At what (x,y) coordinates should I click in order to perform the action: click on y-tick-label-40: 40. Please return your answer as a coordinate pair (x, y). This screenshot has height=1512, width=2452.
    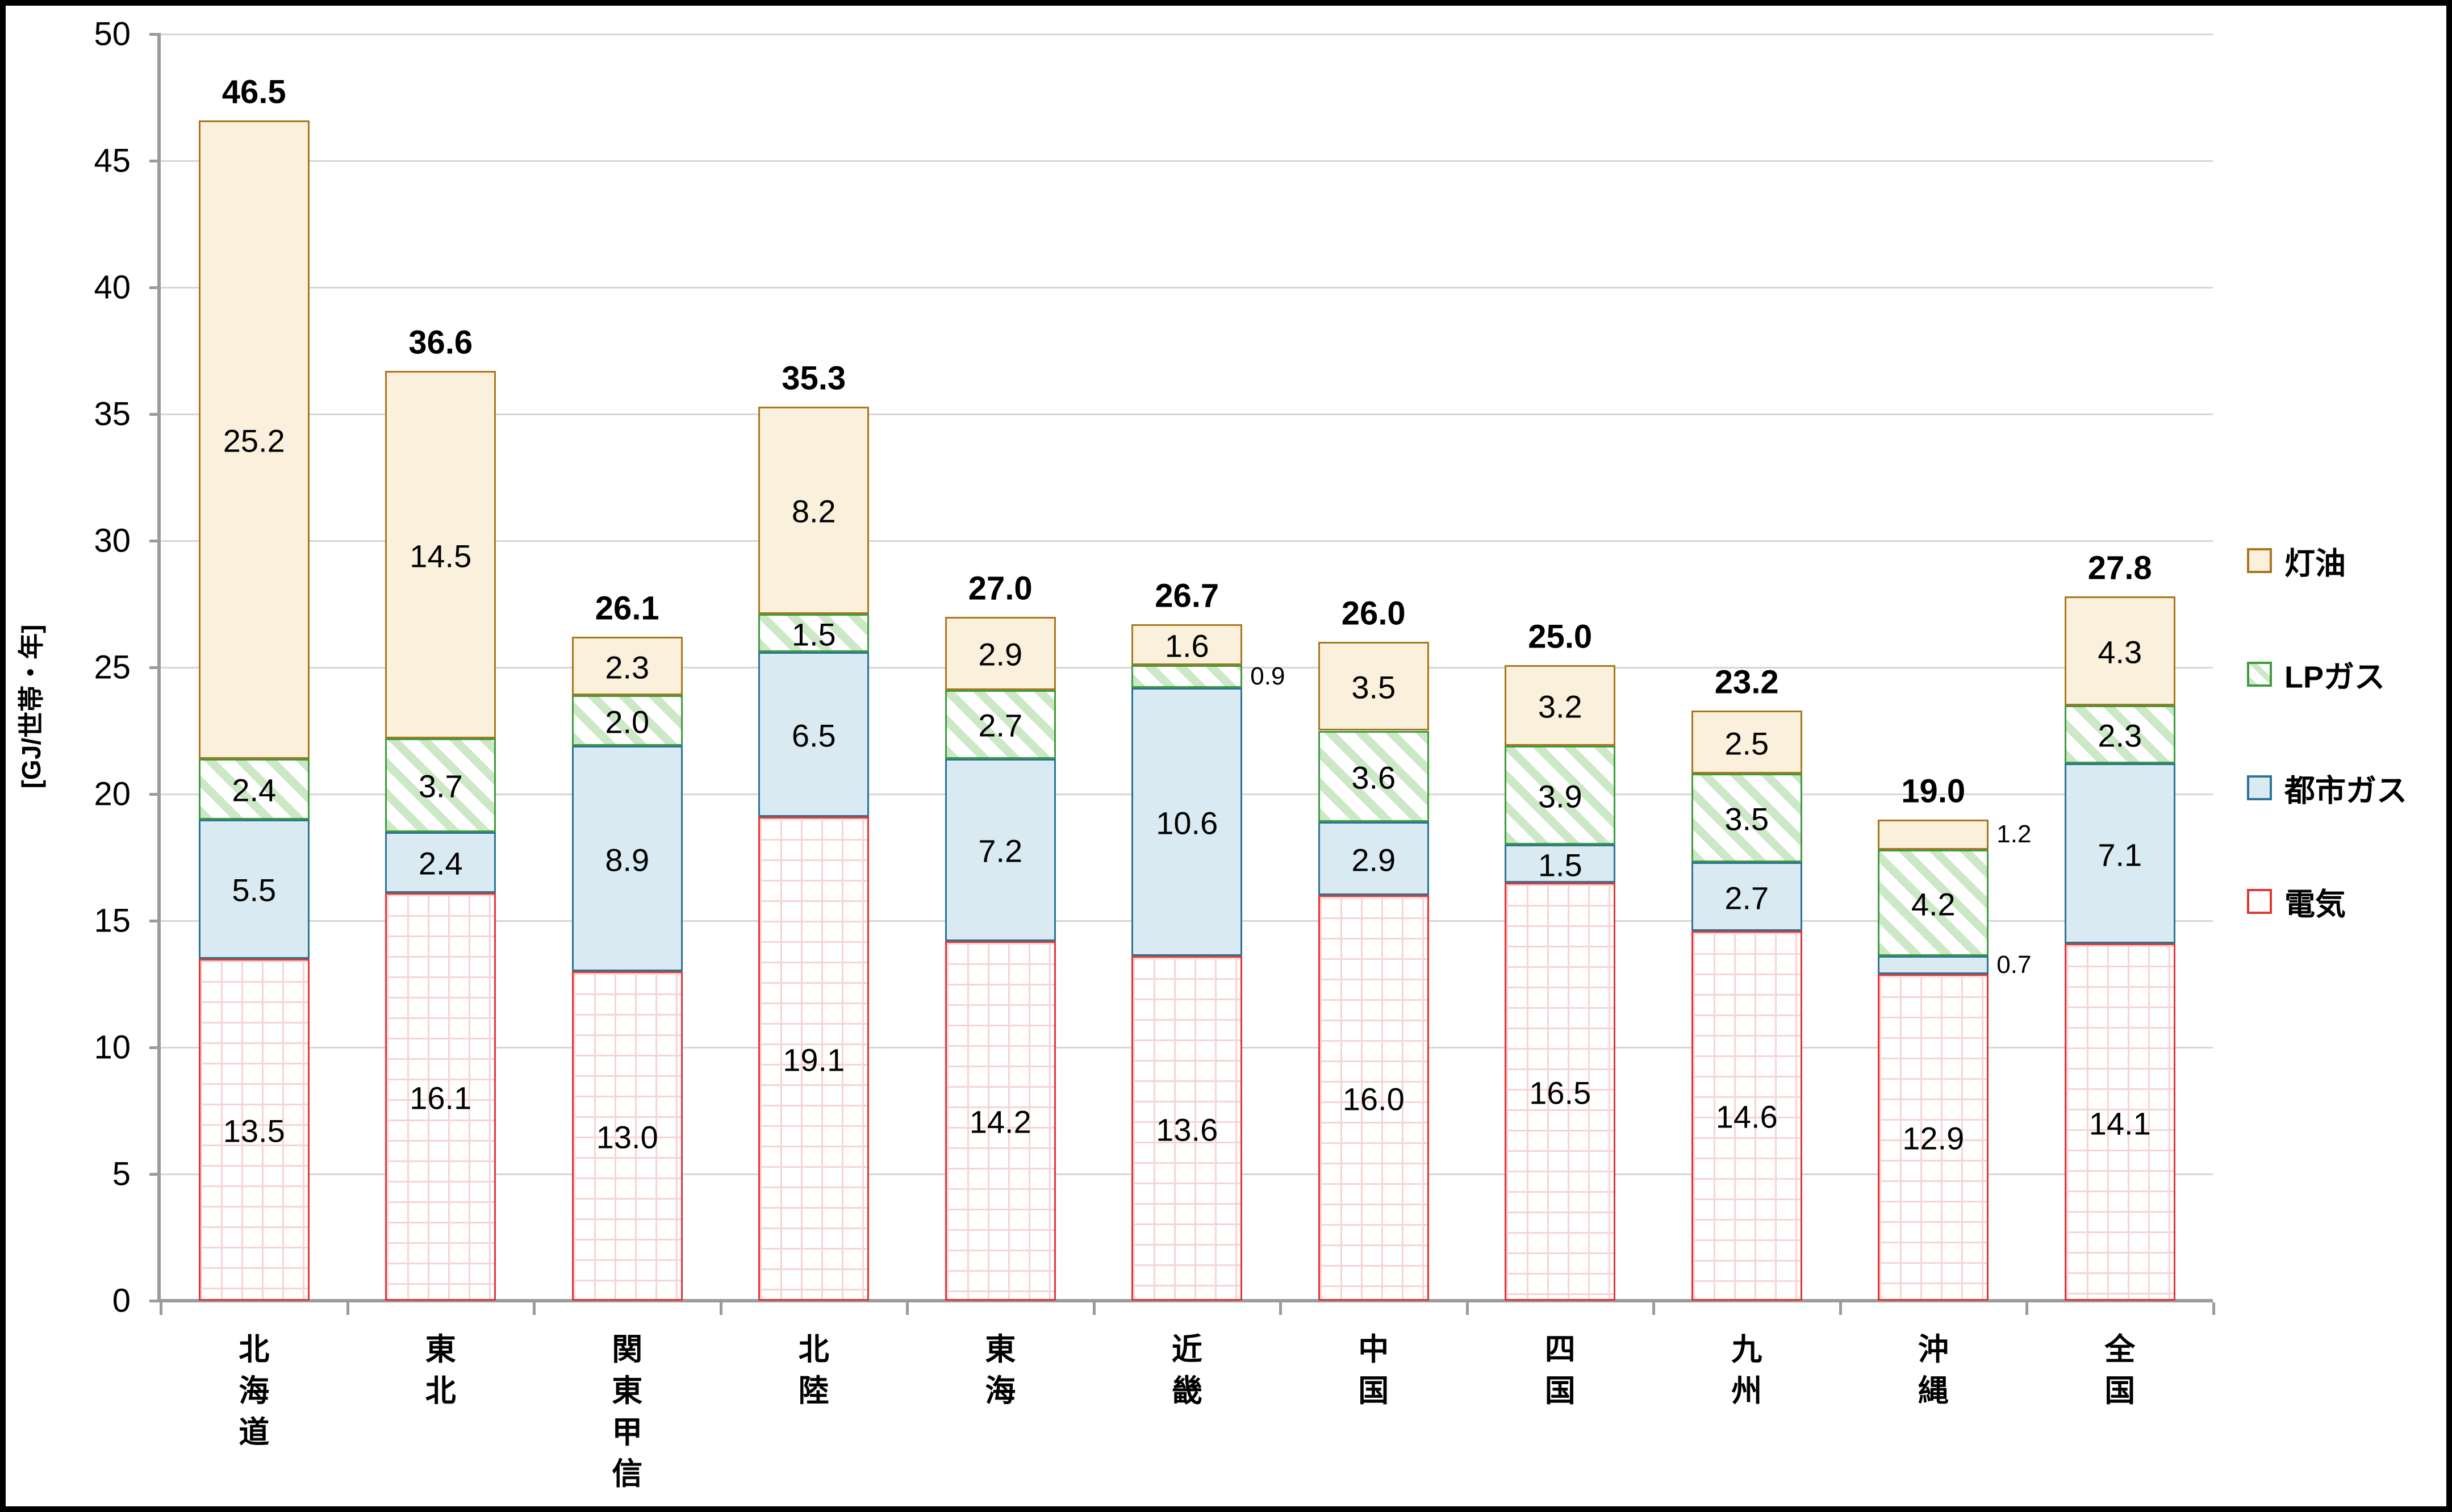
    Looking at the image, I should click on (112, 287).